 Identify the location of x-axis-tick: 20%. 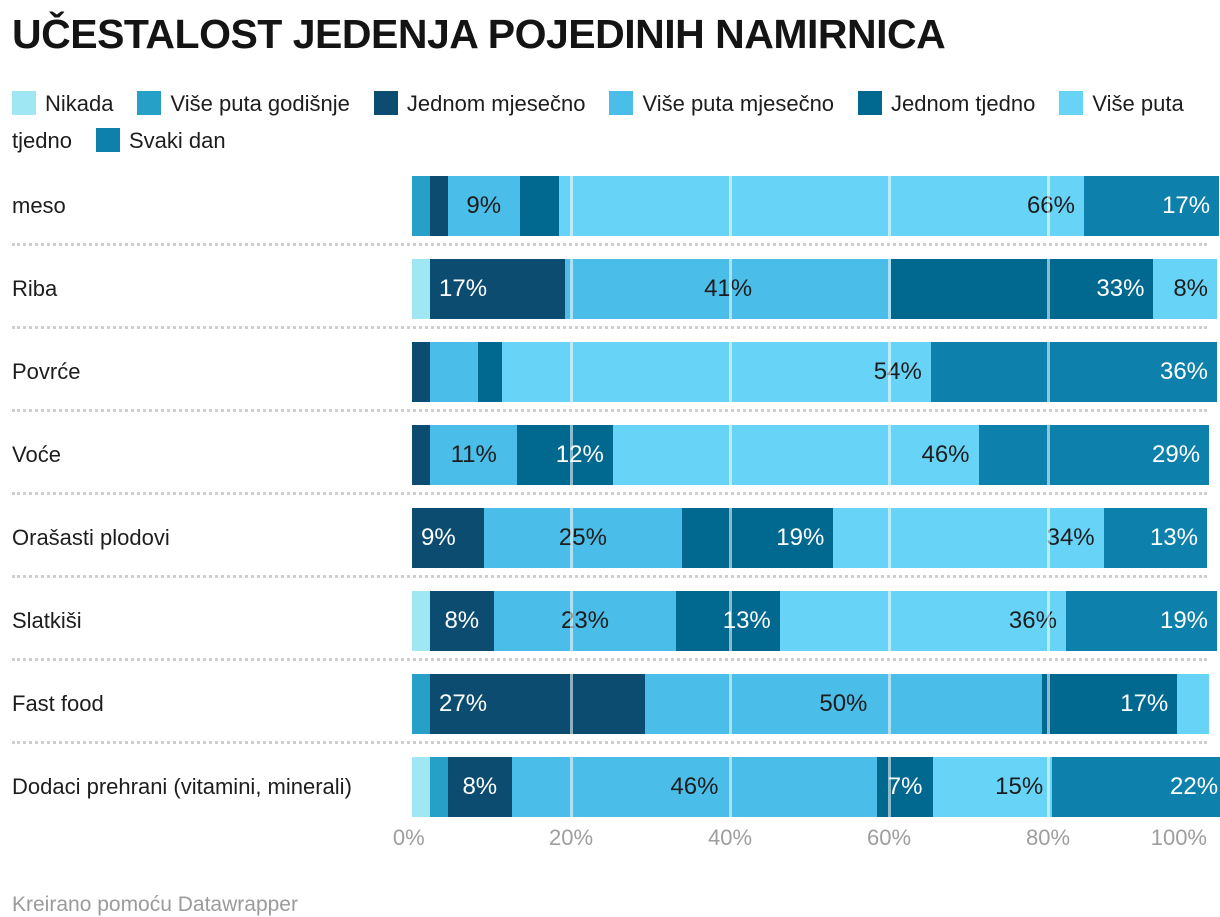
(571, 838).